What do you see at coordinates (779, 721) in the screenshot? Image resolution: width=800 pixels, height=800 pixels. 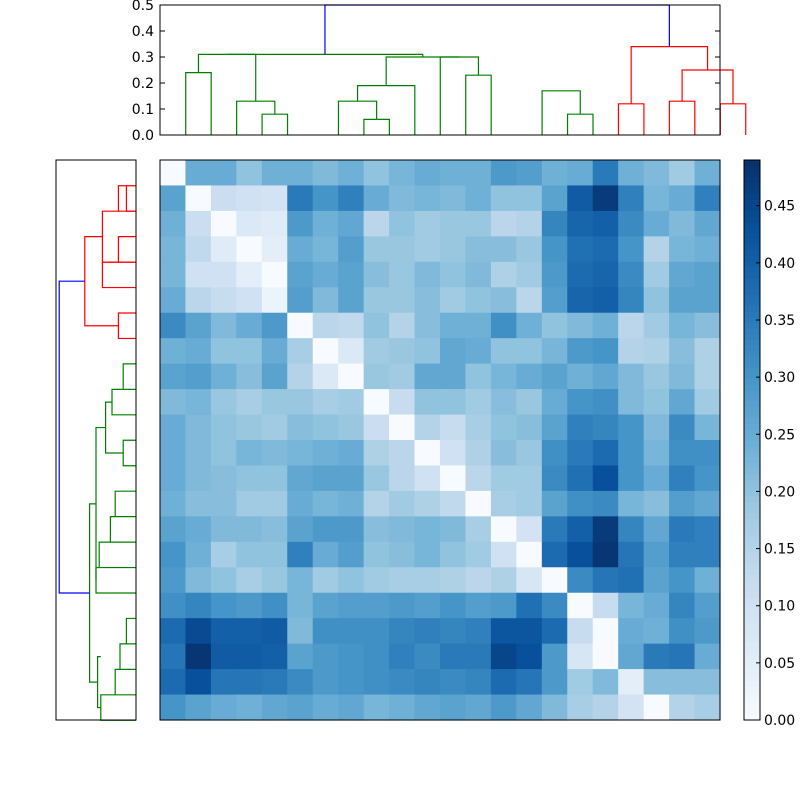 I see `colorbar-tick-label: 0.00` at bounding box center [779, 721].